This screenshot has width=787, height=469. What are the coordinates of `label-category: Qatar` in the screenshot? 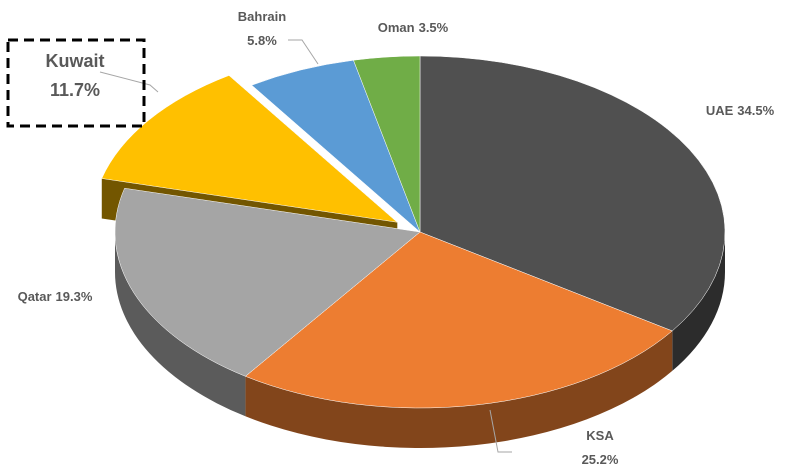 It's located at (35, 296).